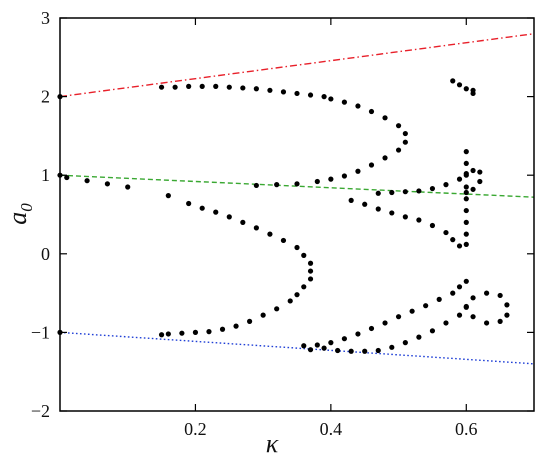  Describe the element at coordinates (40, 411) in the screenshot. I see `y-tick-label: −2` at that location.